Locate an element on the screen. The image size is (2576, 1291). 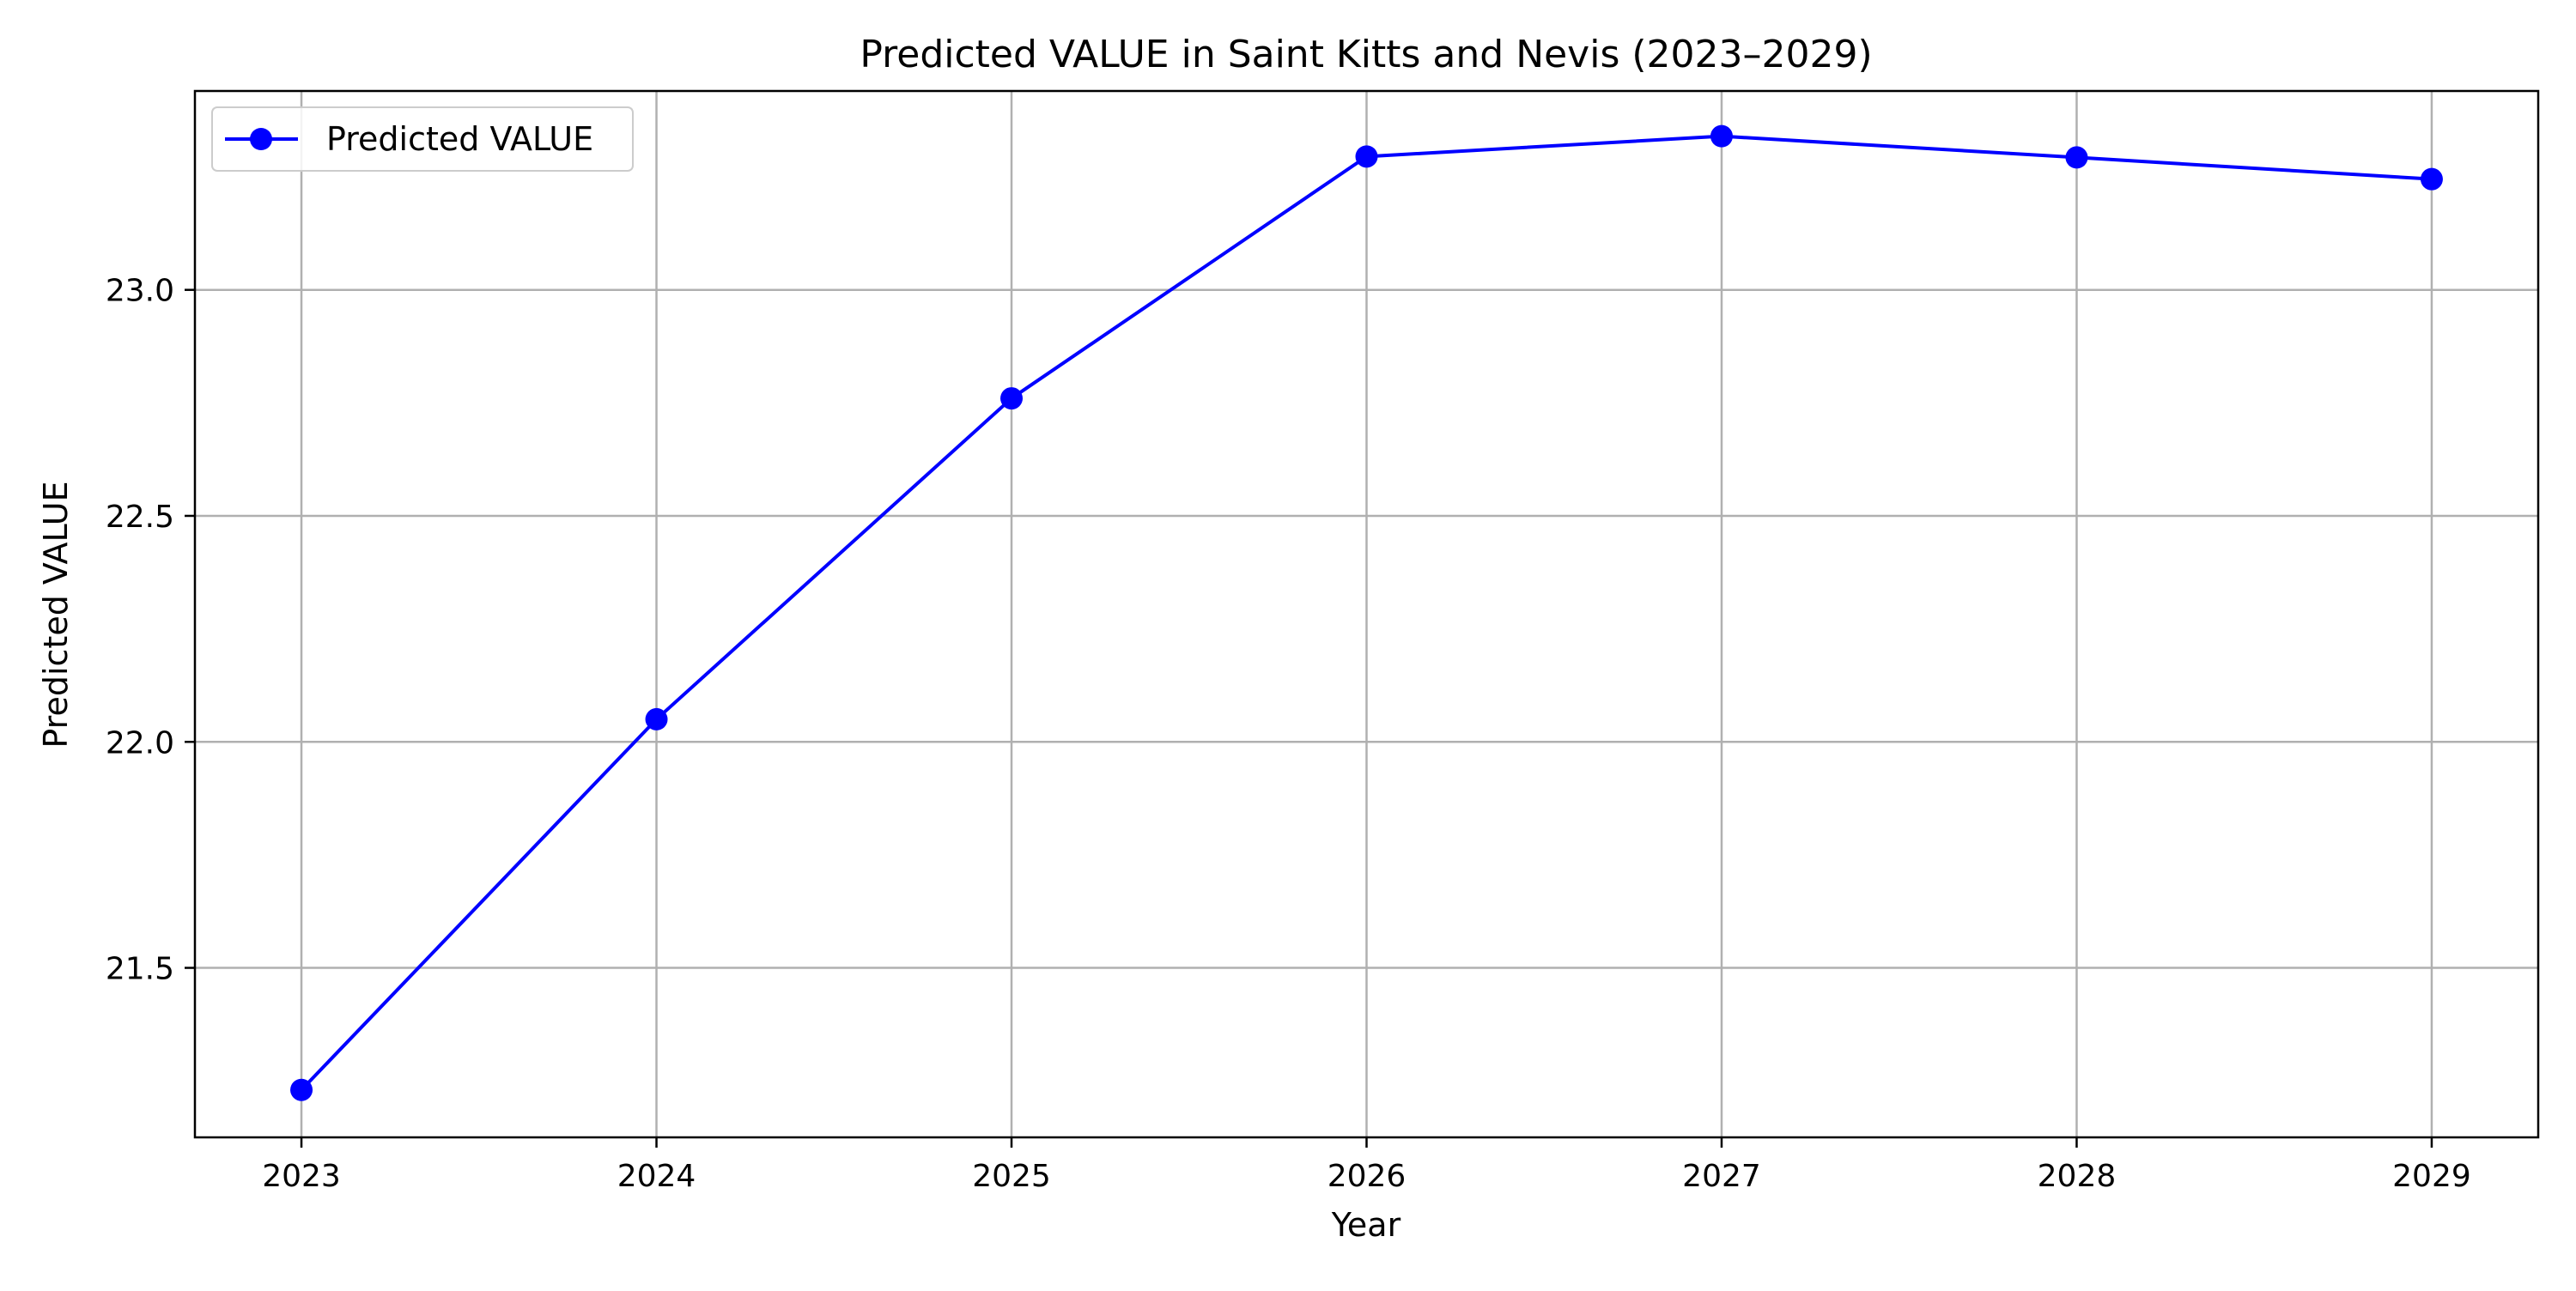
x-tick-label: 2028 is located at coordinates (2077, 1177).